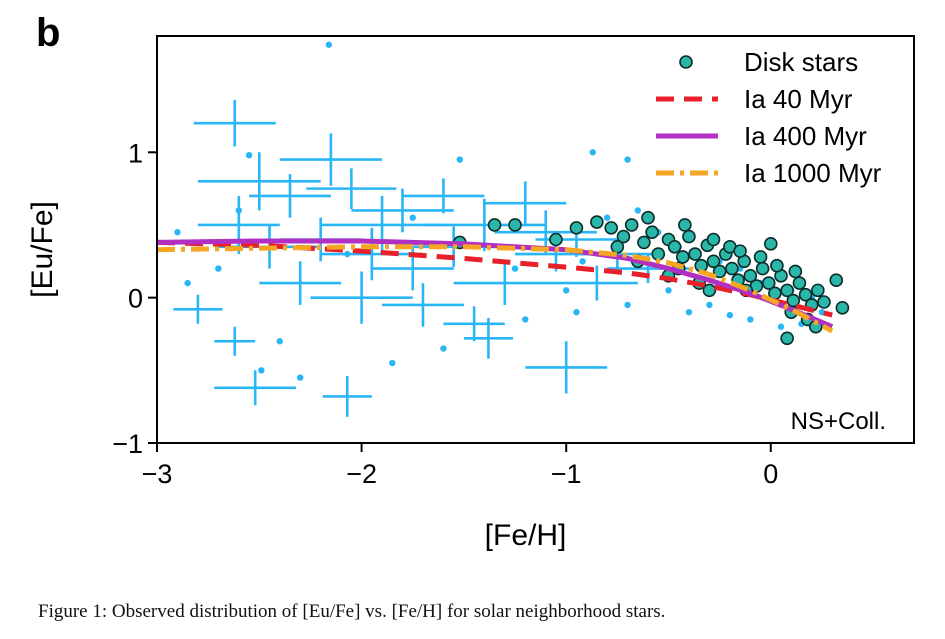 This screenshot has width=945, height=639. What do you see at coordinates (769, 117) in the screenshot?
I see `legend: Disk stars Ia 40 Myr Ia 400 Myr Ia 1000 Myr` at bounding box center [769, 117].